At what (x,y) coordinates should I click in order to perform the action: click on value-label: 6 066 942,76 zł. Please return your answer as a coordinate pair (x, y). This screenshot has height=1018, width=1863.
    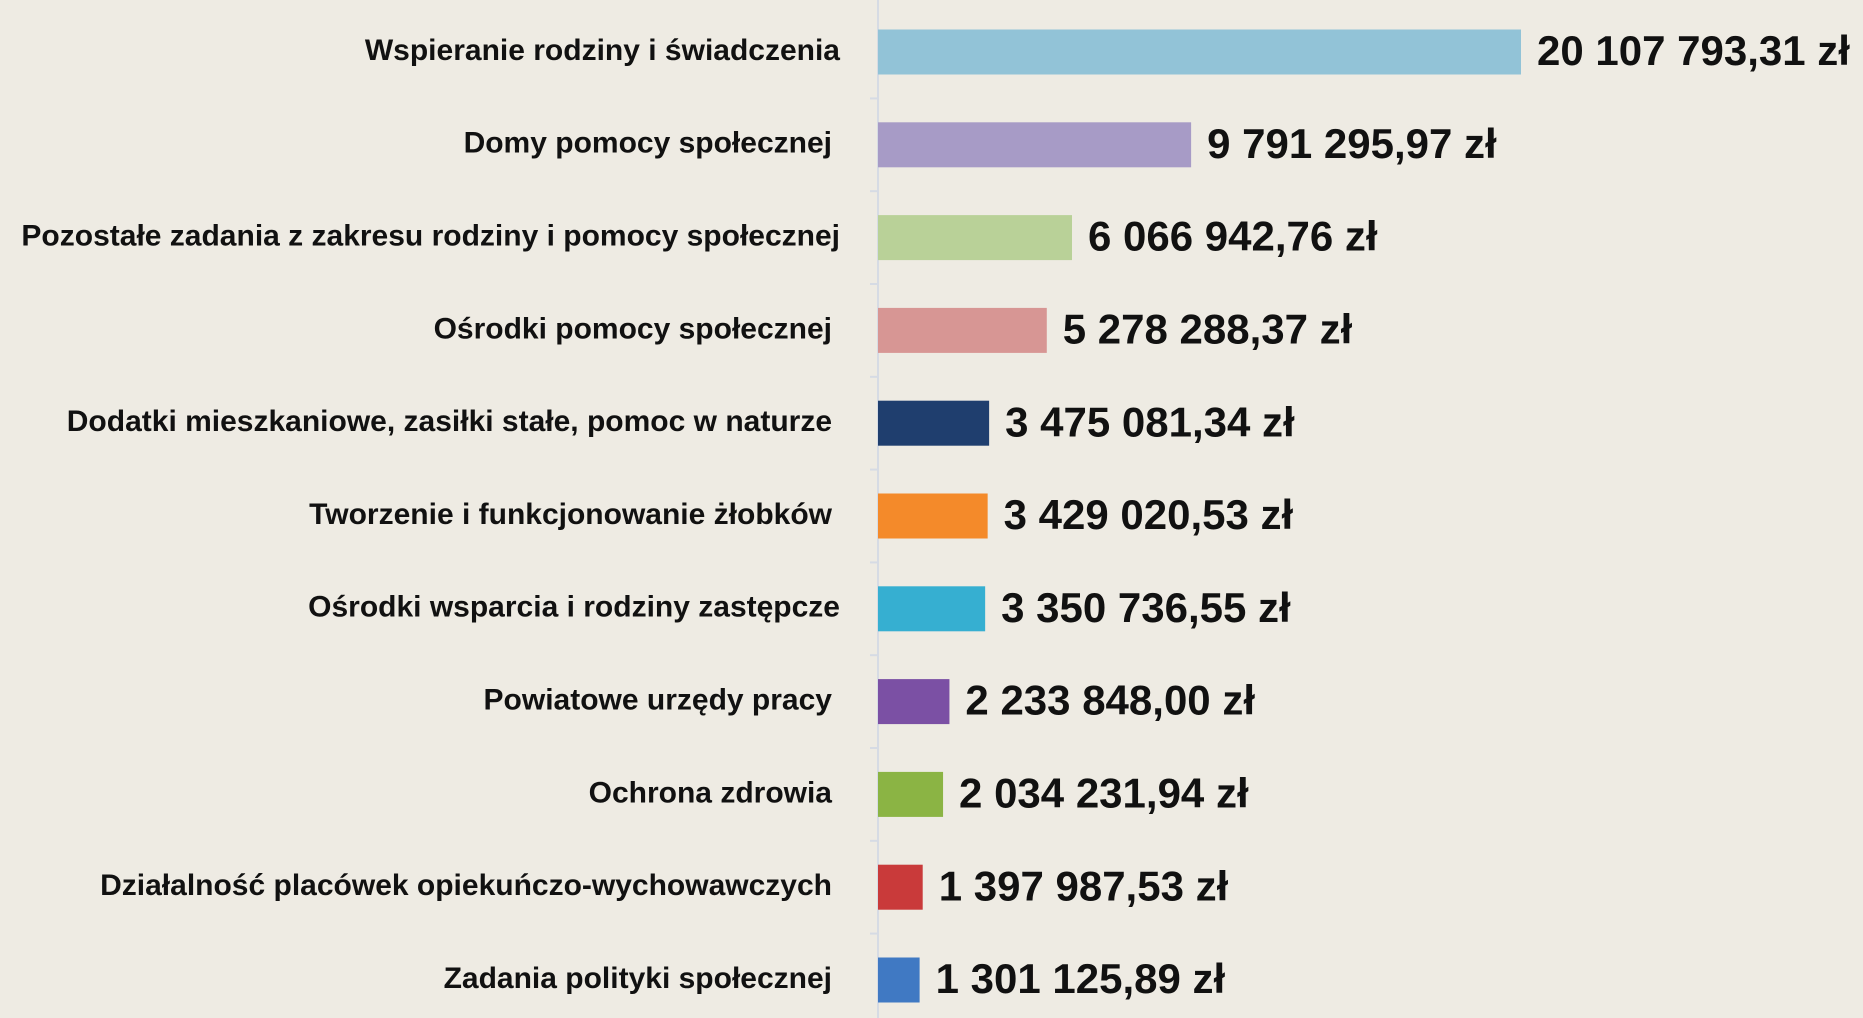
    Looking at the image, I should click on (1233, 236).